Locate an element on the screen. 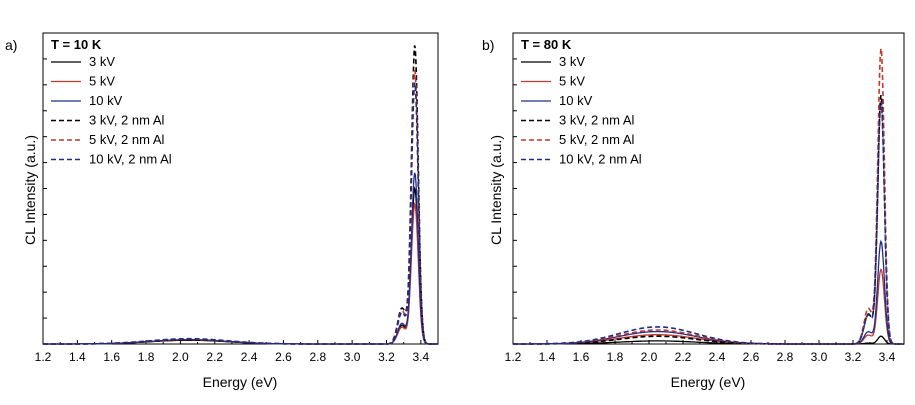 The image size is (915, 405). x-axis-label-a: Energy (eV) is located at coordinates (240, 382).